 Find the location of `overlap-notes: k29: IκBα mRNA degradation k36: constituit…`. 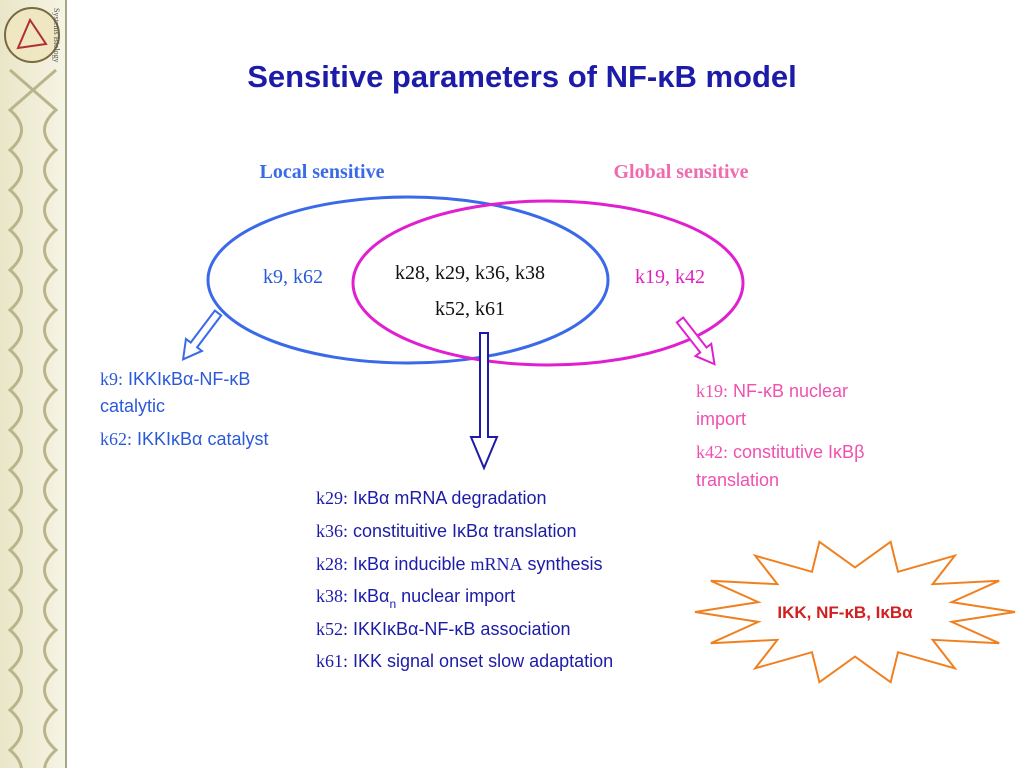

overlap-notes: k29: IκBα mRNA degradation k36: constituit… is located at coordinates (464, 579).